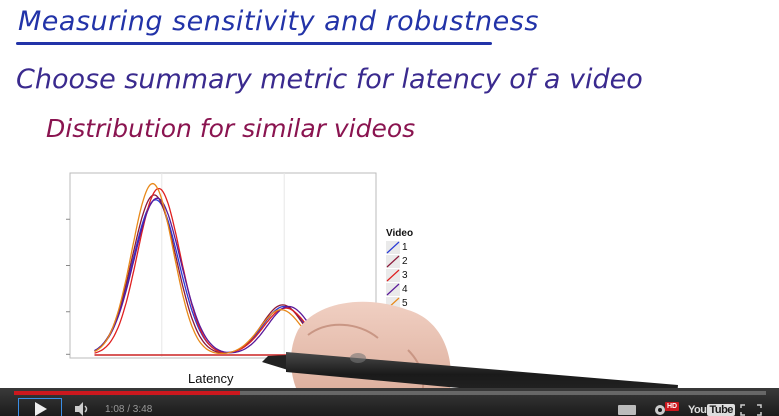 The image size is (779, 416). I want to click on youtube-logo-you: You, so click(697, 410).